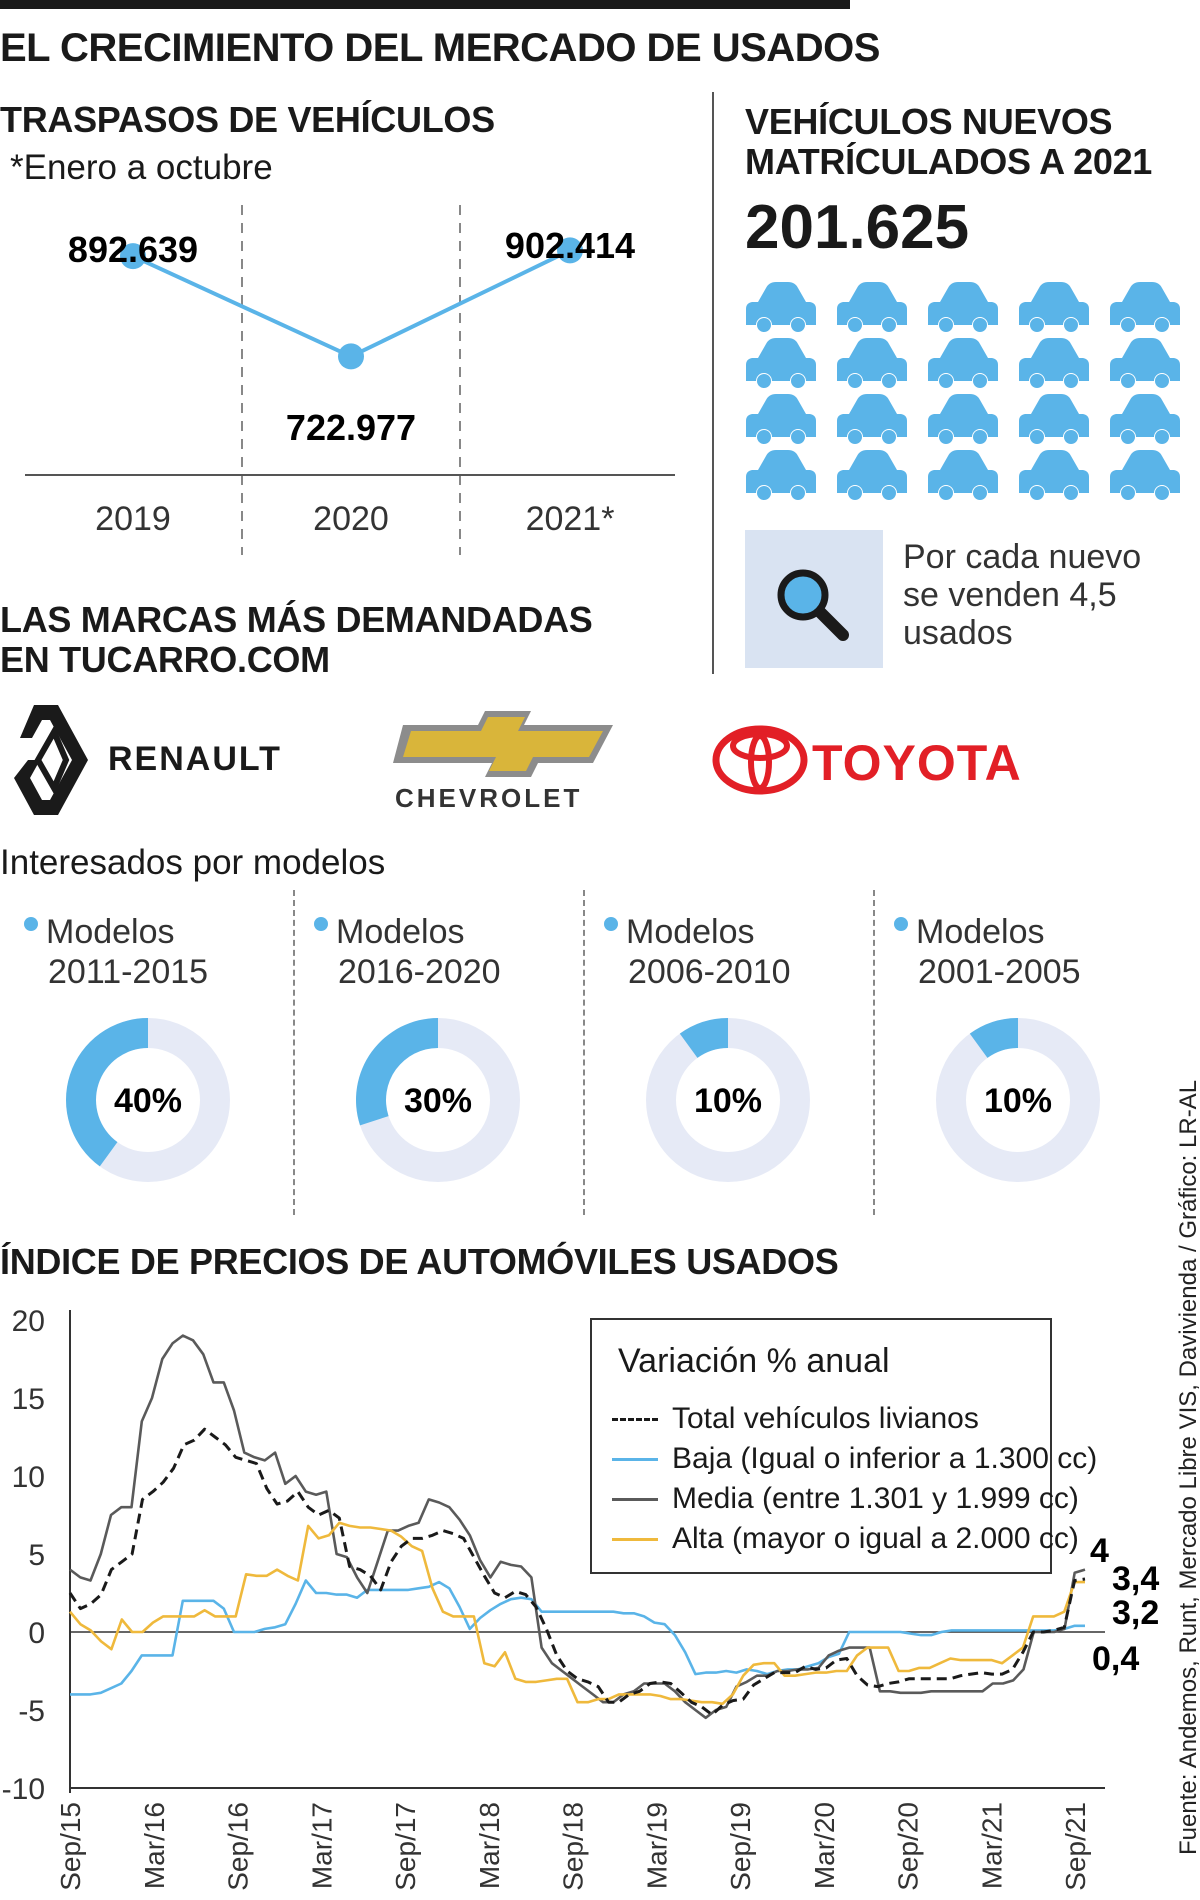 Image resolution: width=1200 pixels, height=1900 pixels. I want to click on end-label-total: 3,4, so click(1135, 1579).